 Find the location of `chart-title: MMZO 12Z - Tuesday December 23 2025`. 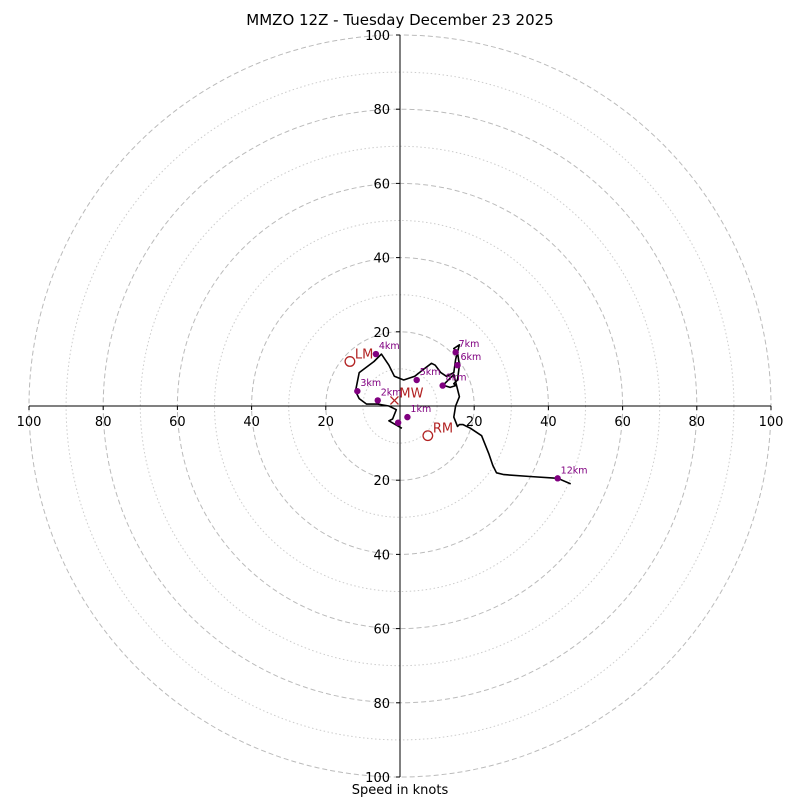

chart-title: MMZO 12Z - Tuesday December 23 2025 is located at coordinates (400, 20).